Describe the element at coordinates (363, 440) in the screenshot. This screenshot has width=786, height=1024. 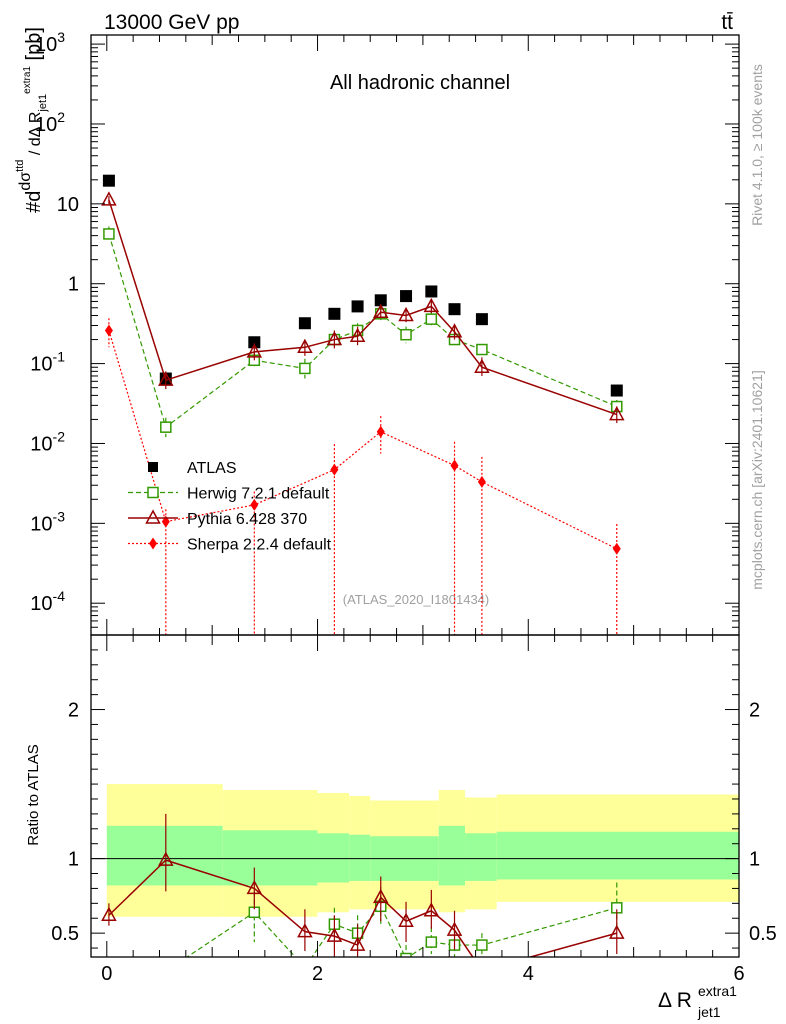
I see `series-line` at that location.